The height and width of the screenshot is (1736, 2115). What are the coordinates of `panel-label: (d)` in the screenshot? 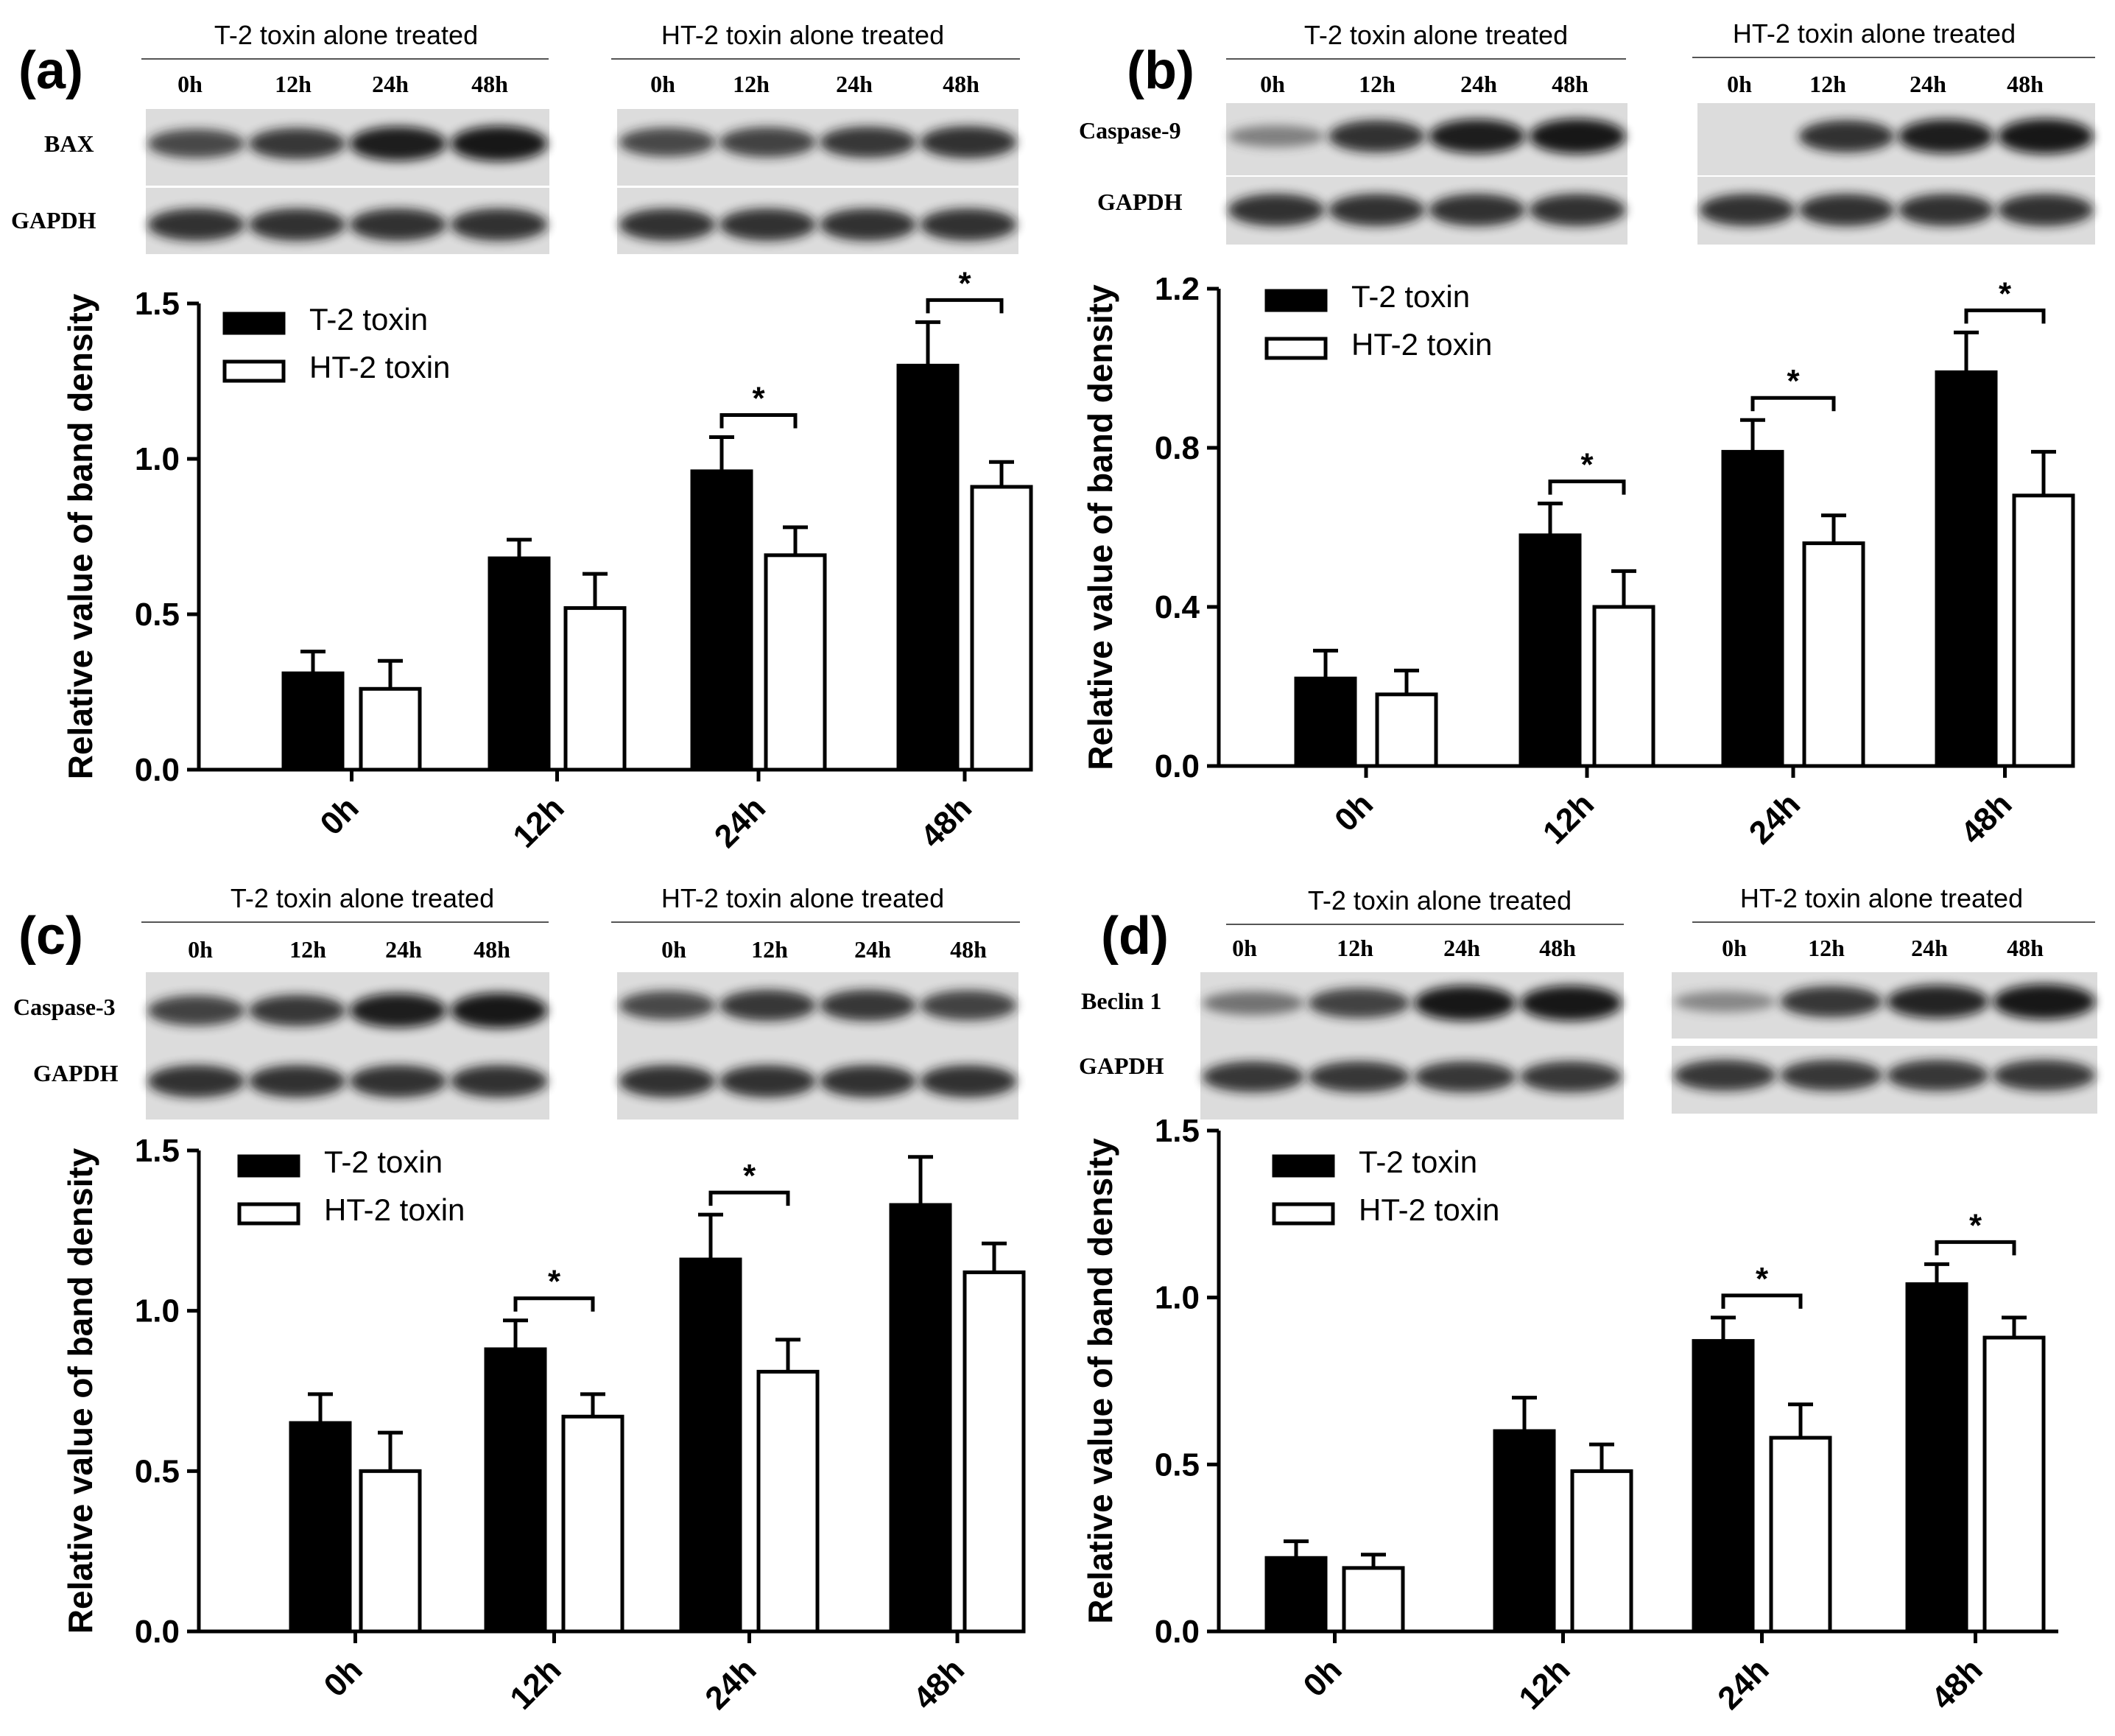 It's located at (1135, 936).